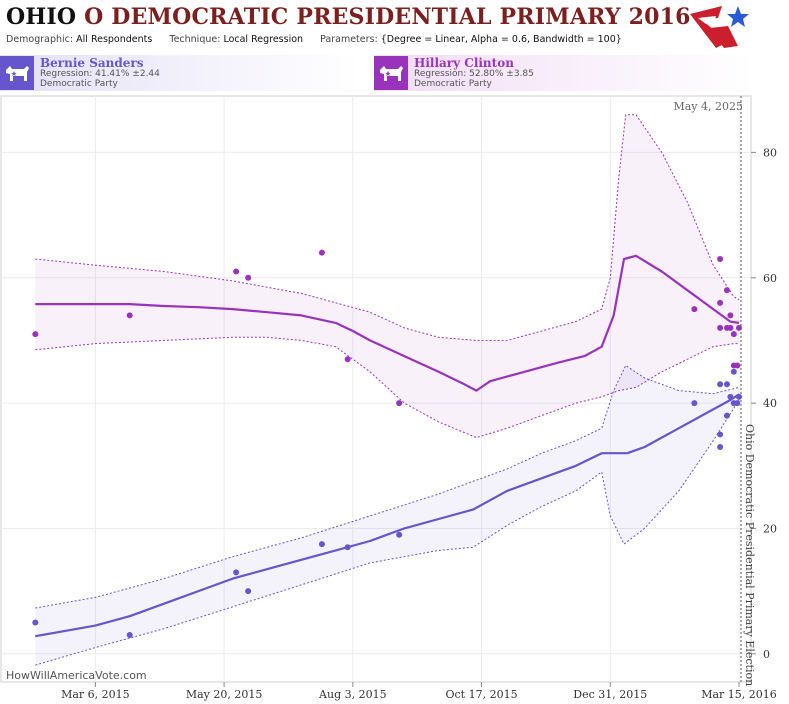  I want to click on y-tick-label: 80, so click(770, 152).